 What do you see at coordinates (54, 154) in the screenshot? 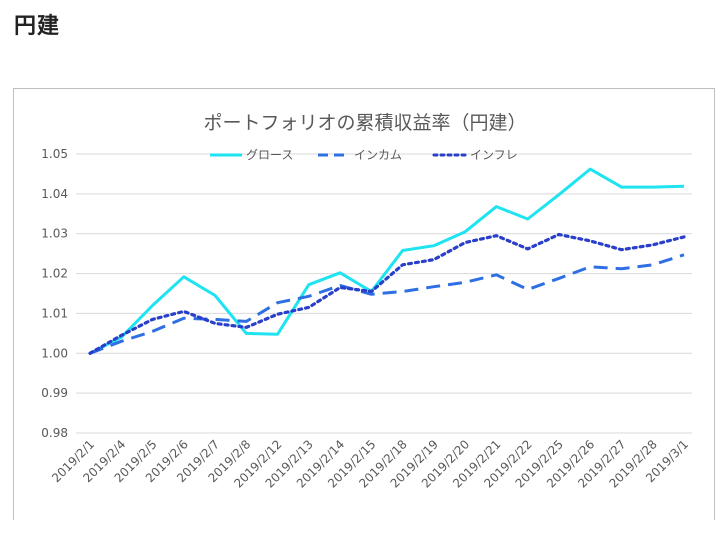
I see `y-tick-label: 1.05` at bounding box center [54, 154].